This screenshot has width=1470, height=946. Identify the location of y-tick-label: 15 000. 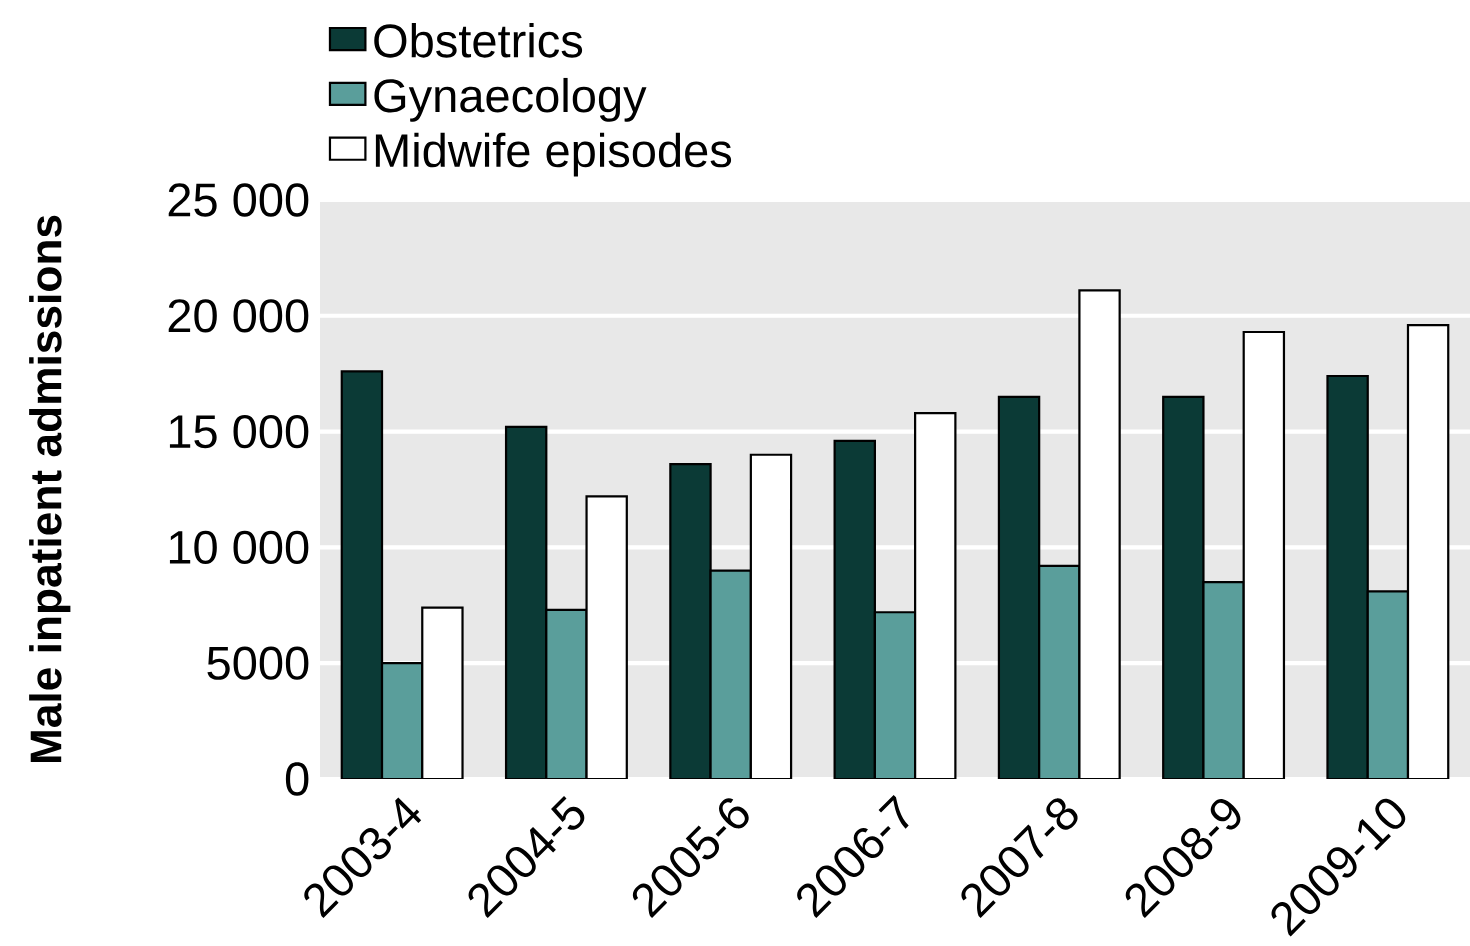
(239, 431).